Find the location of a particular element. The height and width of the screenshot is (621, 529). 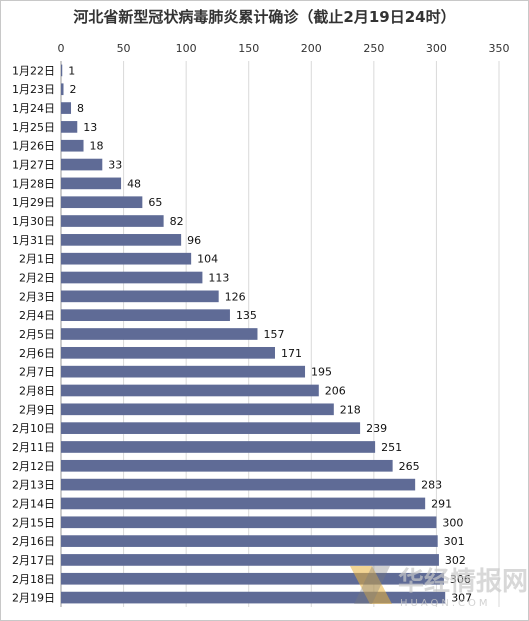

value-label: 171 is located at coordinates (291, 353).